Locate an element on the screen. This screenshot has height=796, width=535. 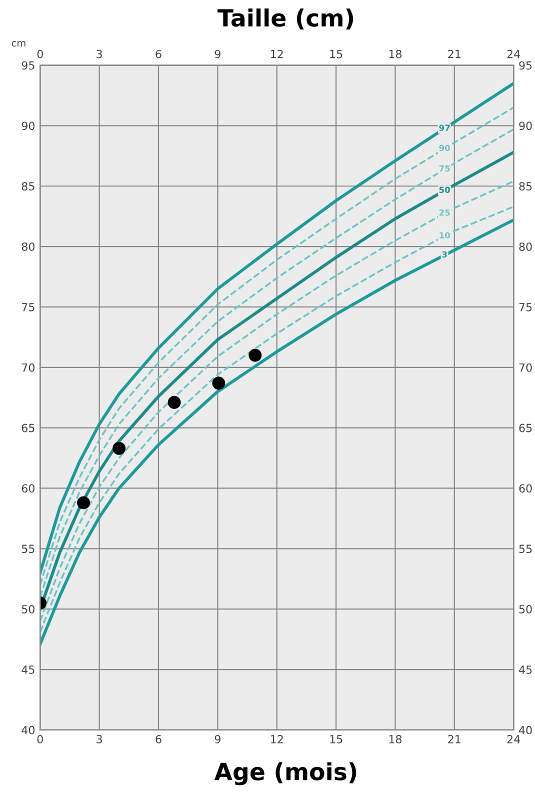
y2-tick-label: 45 is located at coordinates (525, 670).